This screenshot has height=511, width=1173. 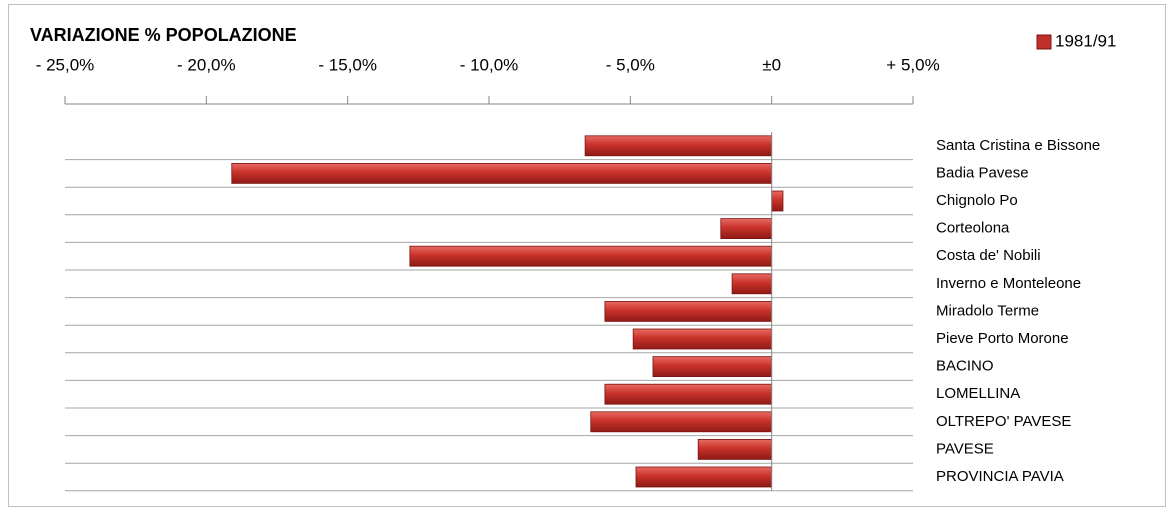 I want to click on legend-label: 1981/91, so click(x=1085, y=40).